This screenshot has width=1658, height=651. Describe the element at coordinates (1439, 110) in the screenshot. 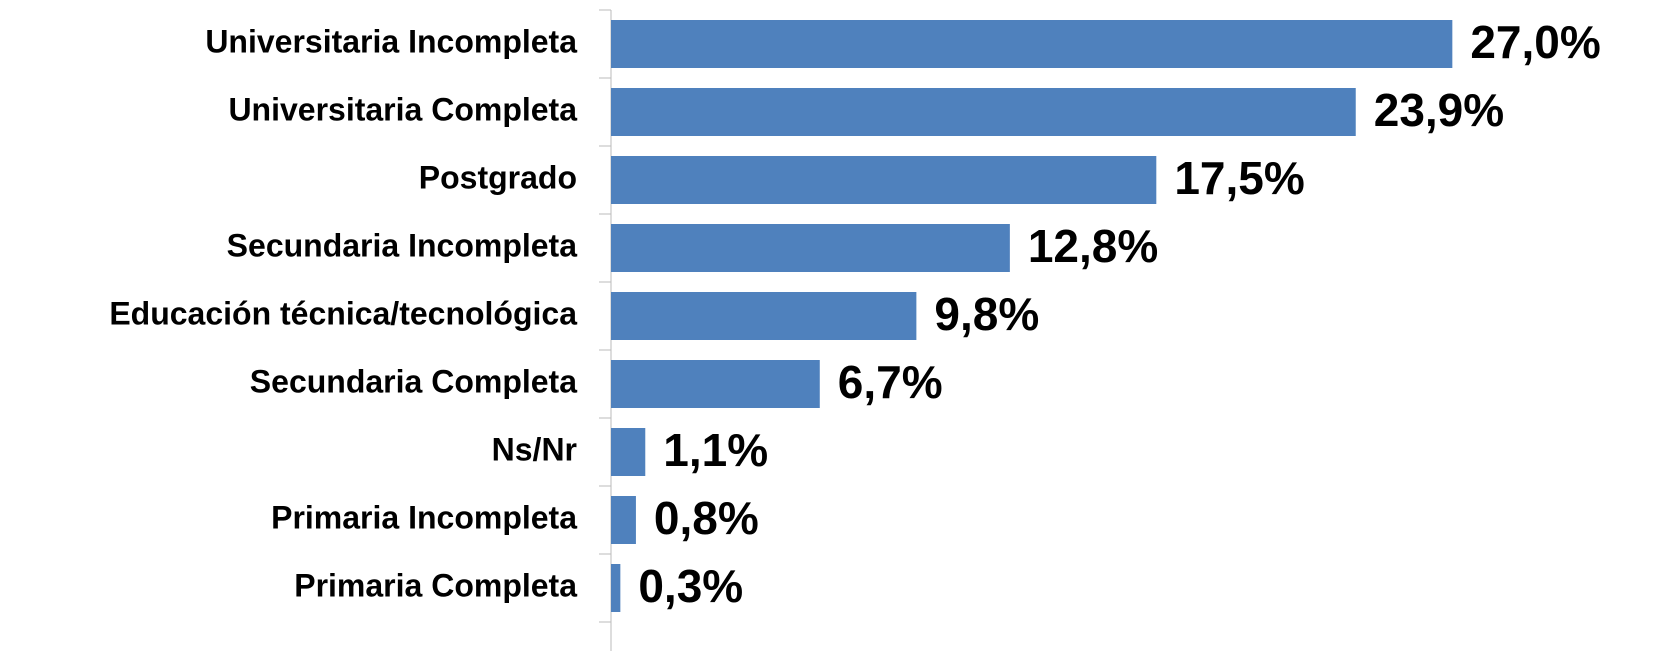

I see `value-label: 23,9%` at that location.